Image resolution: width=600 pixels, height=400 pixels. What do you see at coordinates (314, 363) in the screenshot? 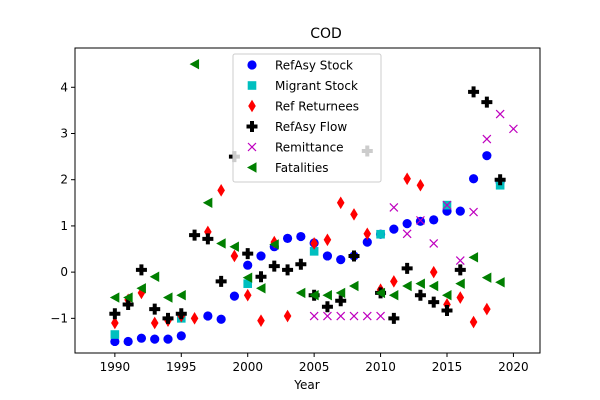
I see `x-axis: 1990 1995 2000 2005 2010 2015 2020` at bounding box center [314, 363].